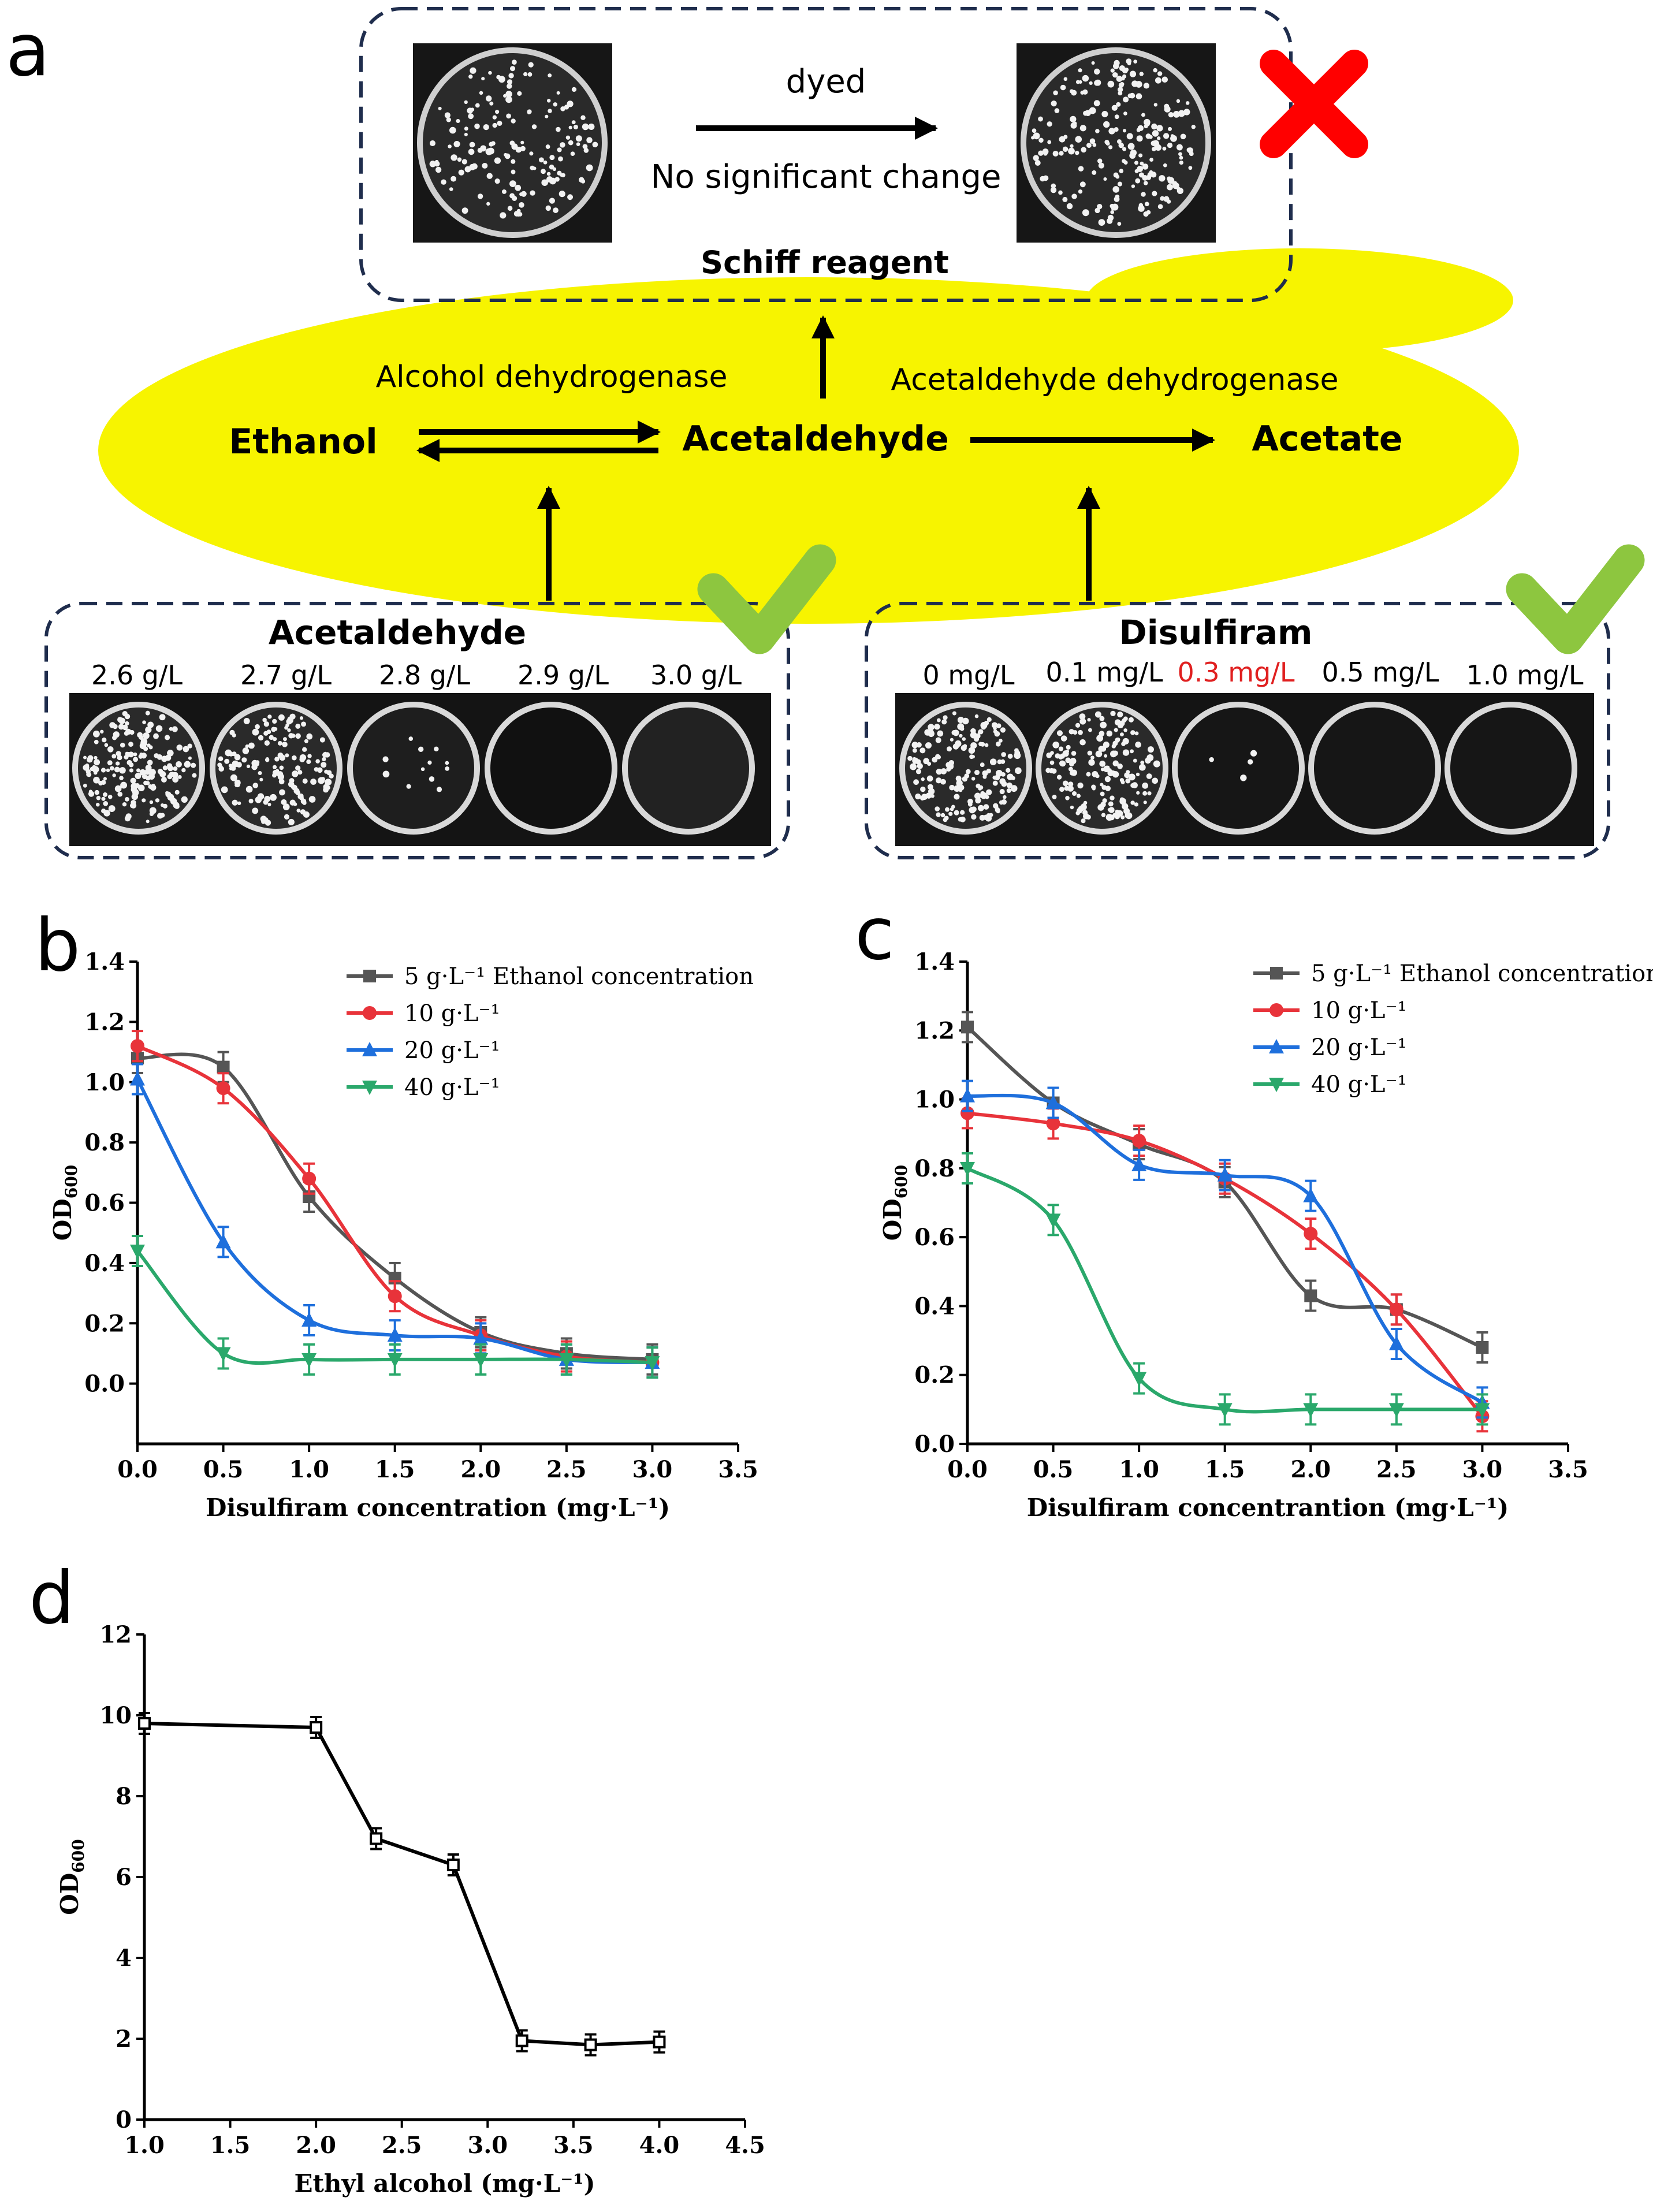 The height and width of the screenshot is (2212, 1653). What do you see at coordinates (1053, 1469) in the screenshot?
I see `x-tick-label: 0.5` at bounding box center [1053, 1469].